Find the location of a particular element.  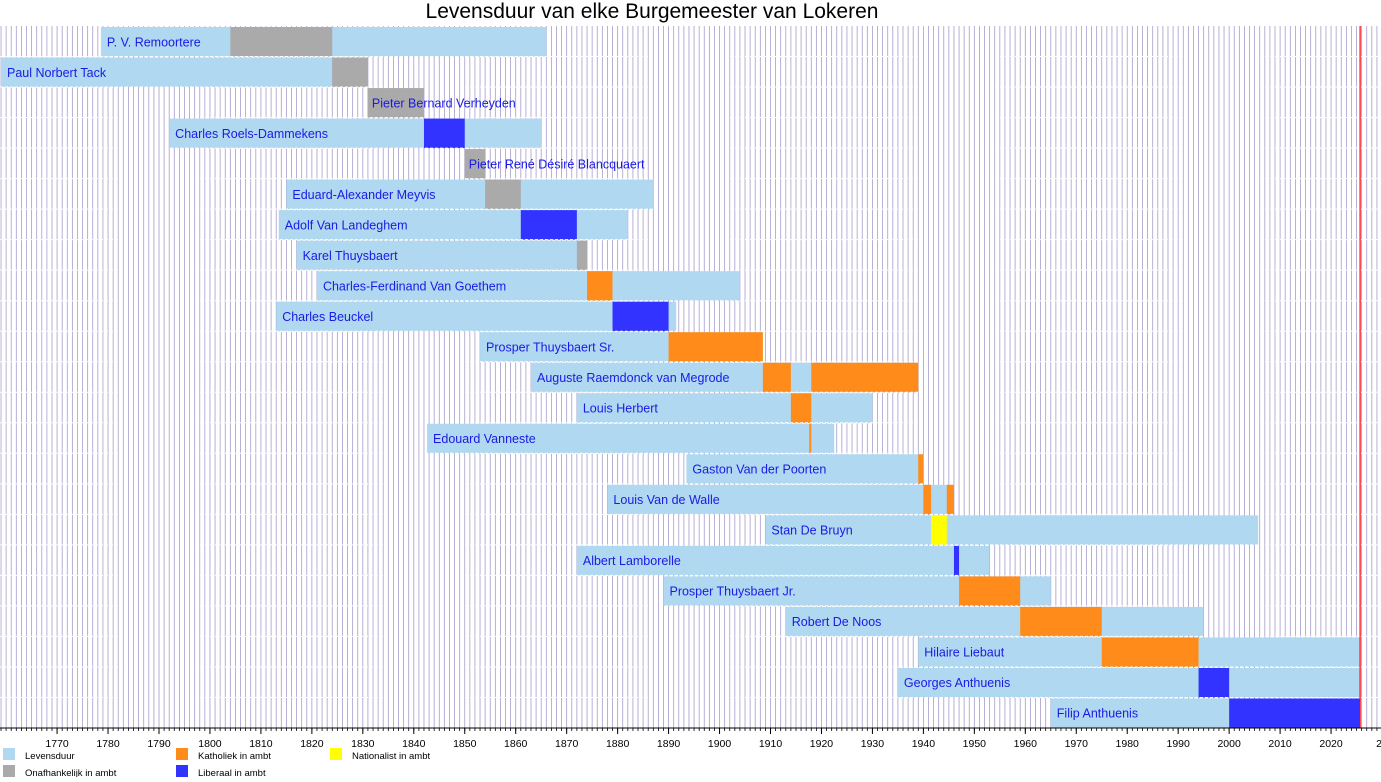

tick-label: 1940 is located at coordinates (924, 744).